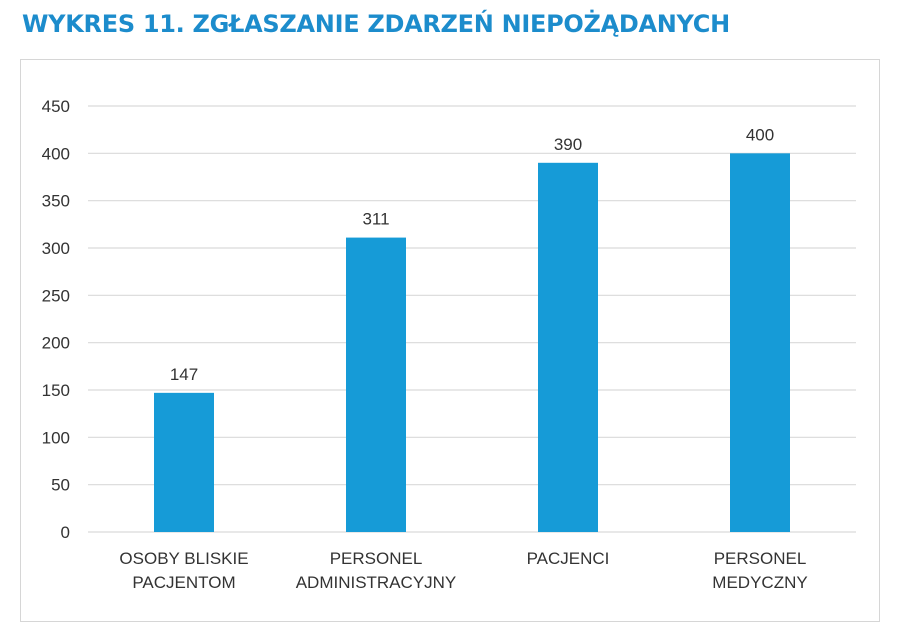 The width and height of the screenshot is (900, 642). What do you see at coordinates (56, 390) in the screenshot?
I see `y-tick-label: 150` at bounding box center [56, 390].